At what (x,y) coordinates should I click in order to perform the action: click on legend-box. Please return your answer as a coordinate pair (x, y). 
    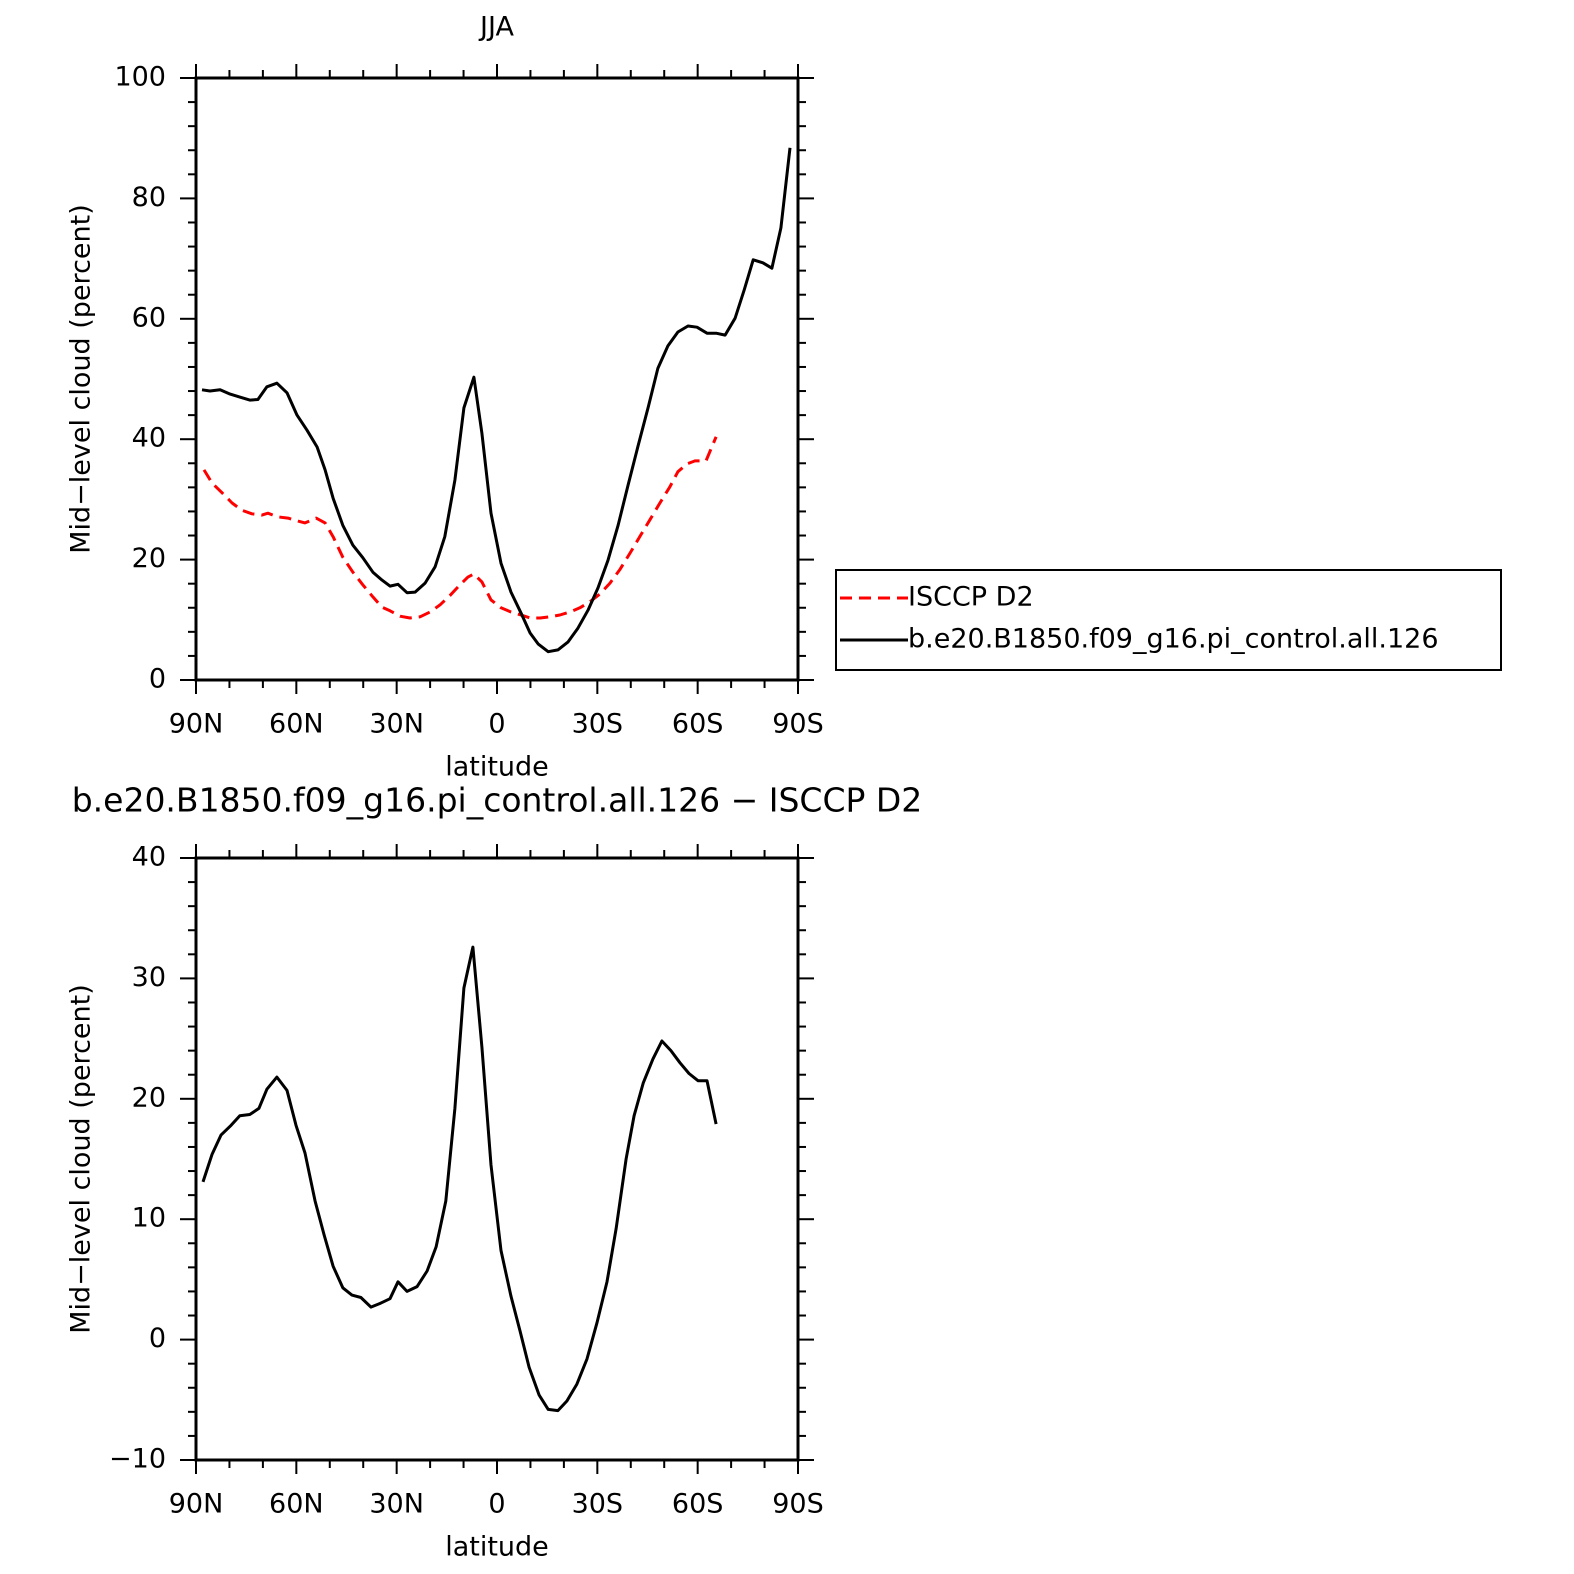
    Looking at the image, I should click on (1168, 620).